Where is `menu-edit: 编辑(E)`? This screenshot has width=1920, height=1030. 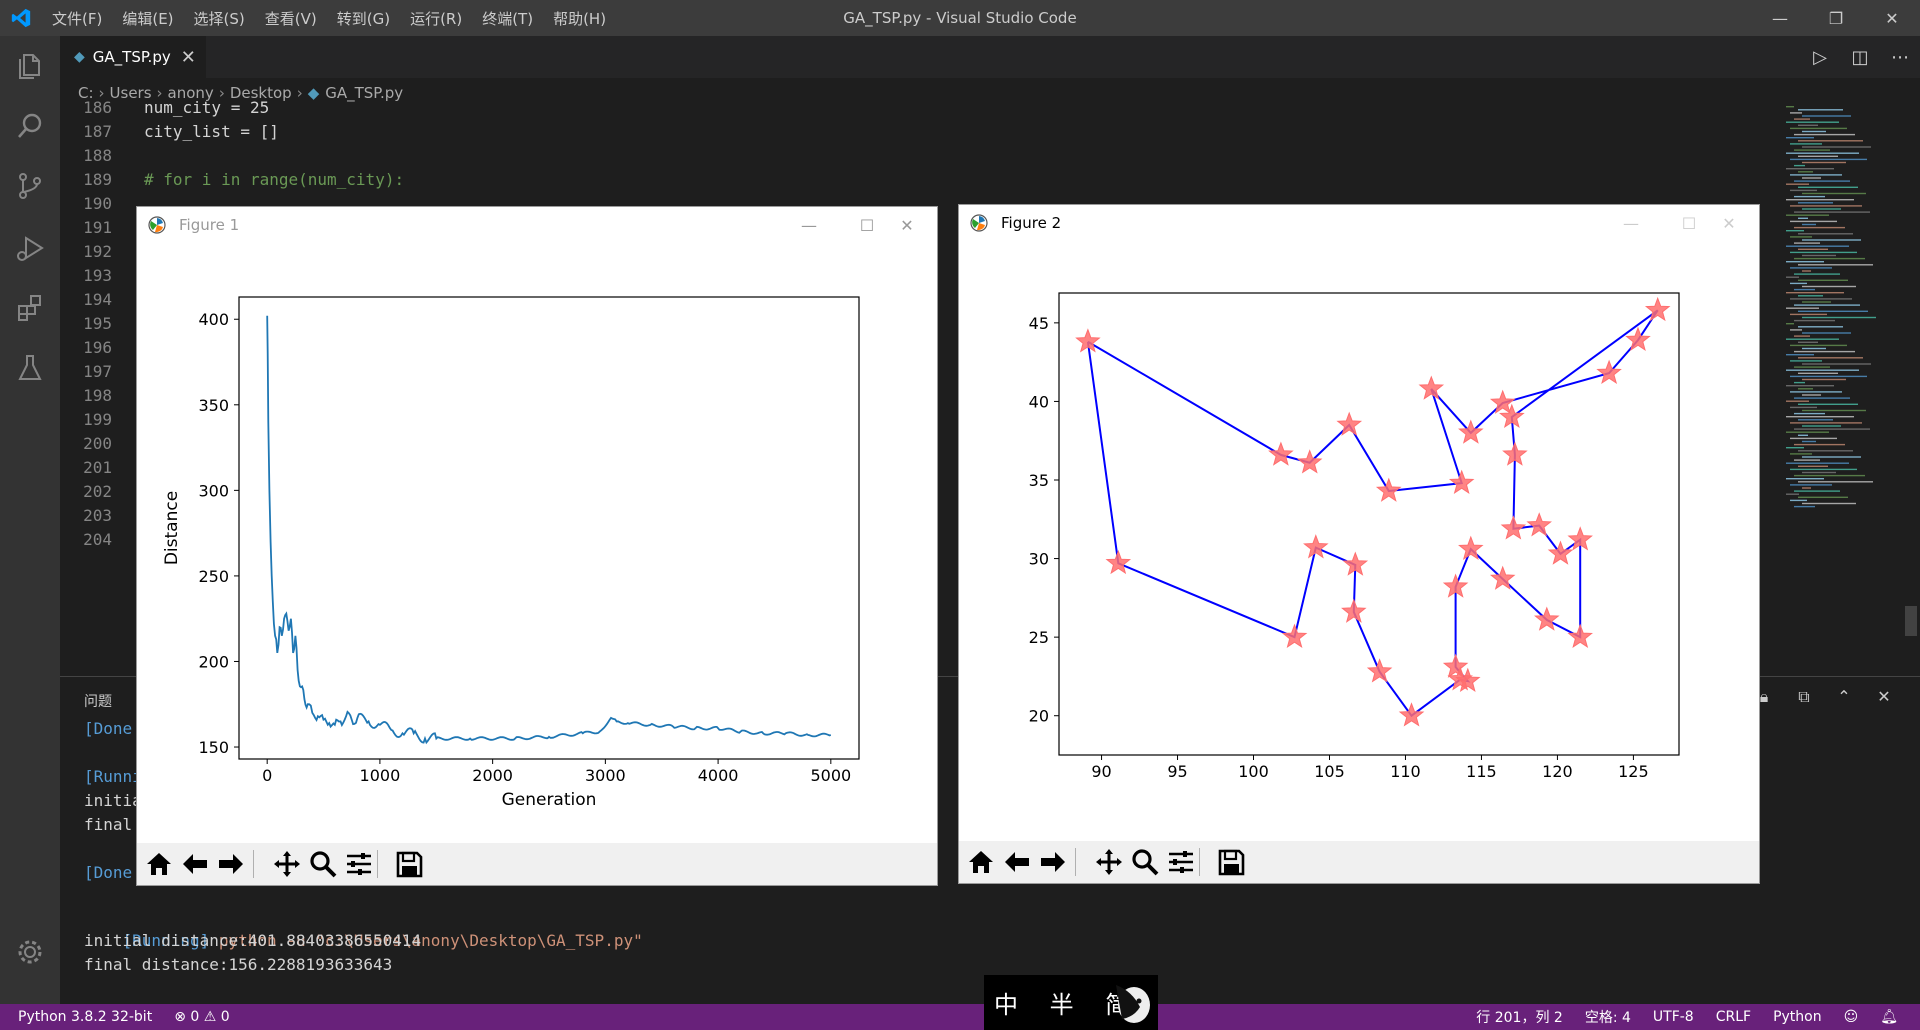
menu-edit: 编辑(E) is located at coordinates (148, 18).